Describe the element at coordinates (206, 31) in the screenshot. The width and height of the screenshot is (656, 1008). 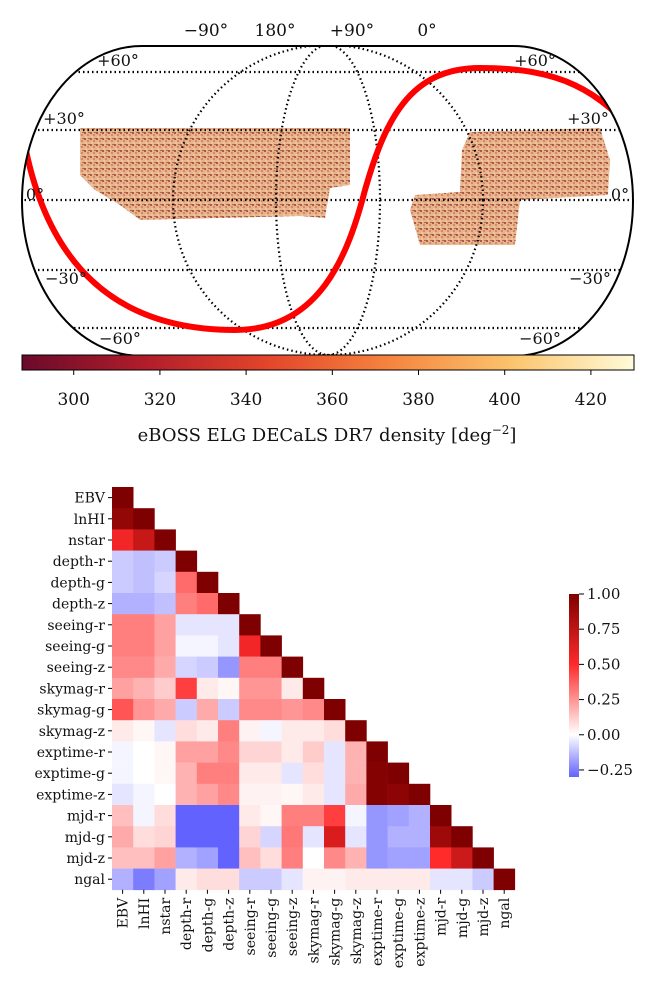
I see `lon-label: −90°` at that location.